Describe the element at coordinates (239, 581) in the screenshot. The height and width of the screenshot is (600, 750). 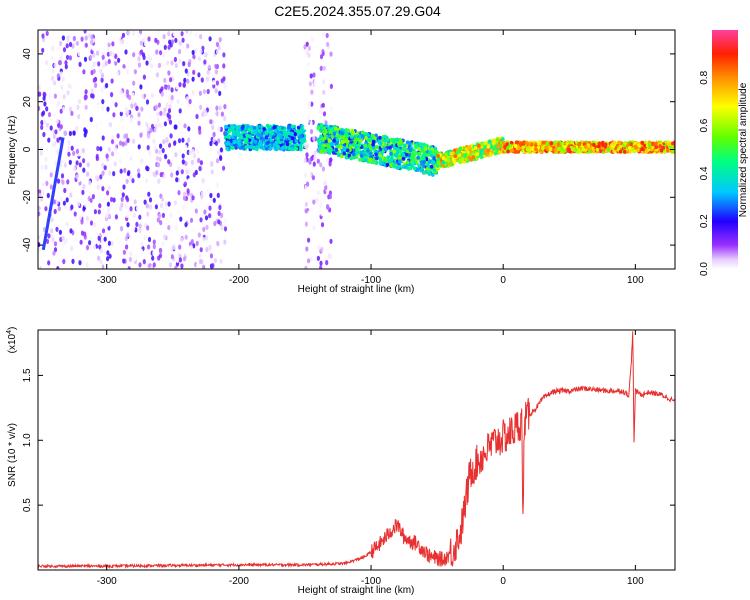
I see `x-tick-label: -200` at that location.